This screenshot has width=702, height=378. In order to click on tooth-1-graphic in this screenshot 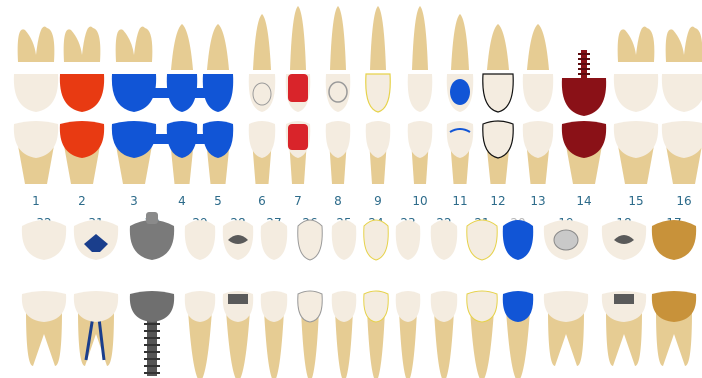, I will do `click(36, 105)`.